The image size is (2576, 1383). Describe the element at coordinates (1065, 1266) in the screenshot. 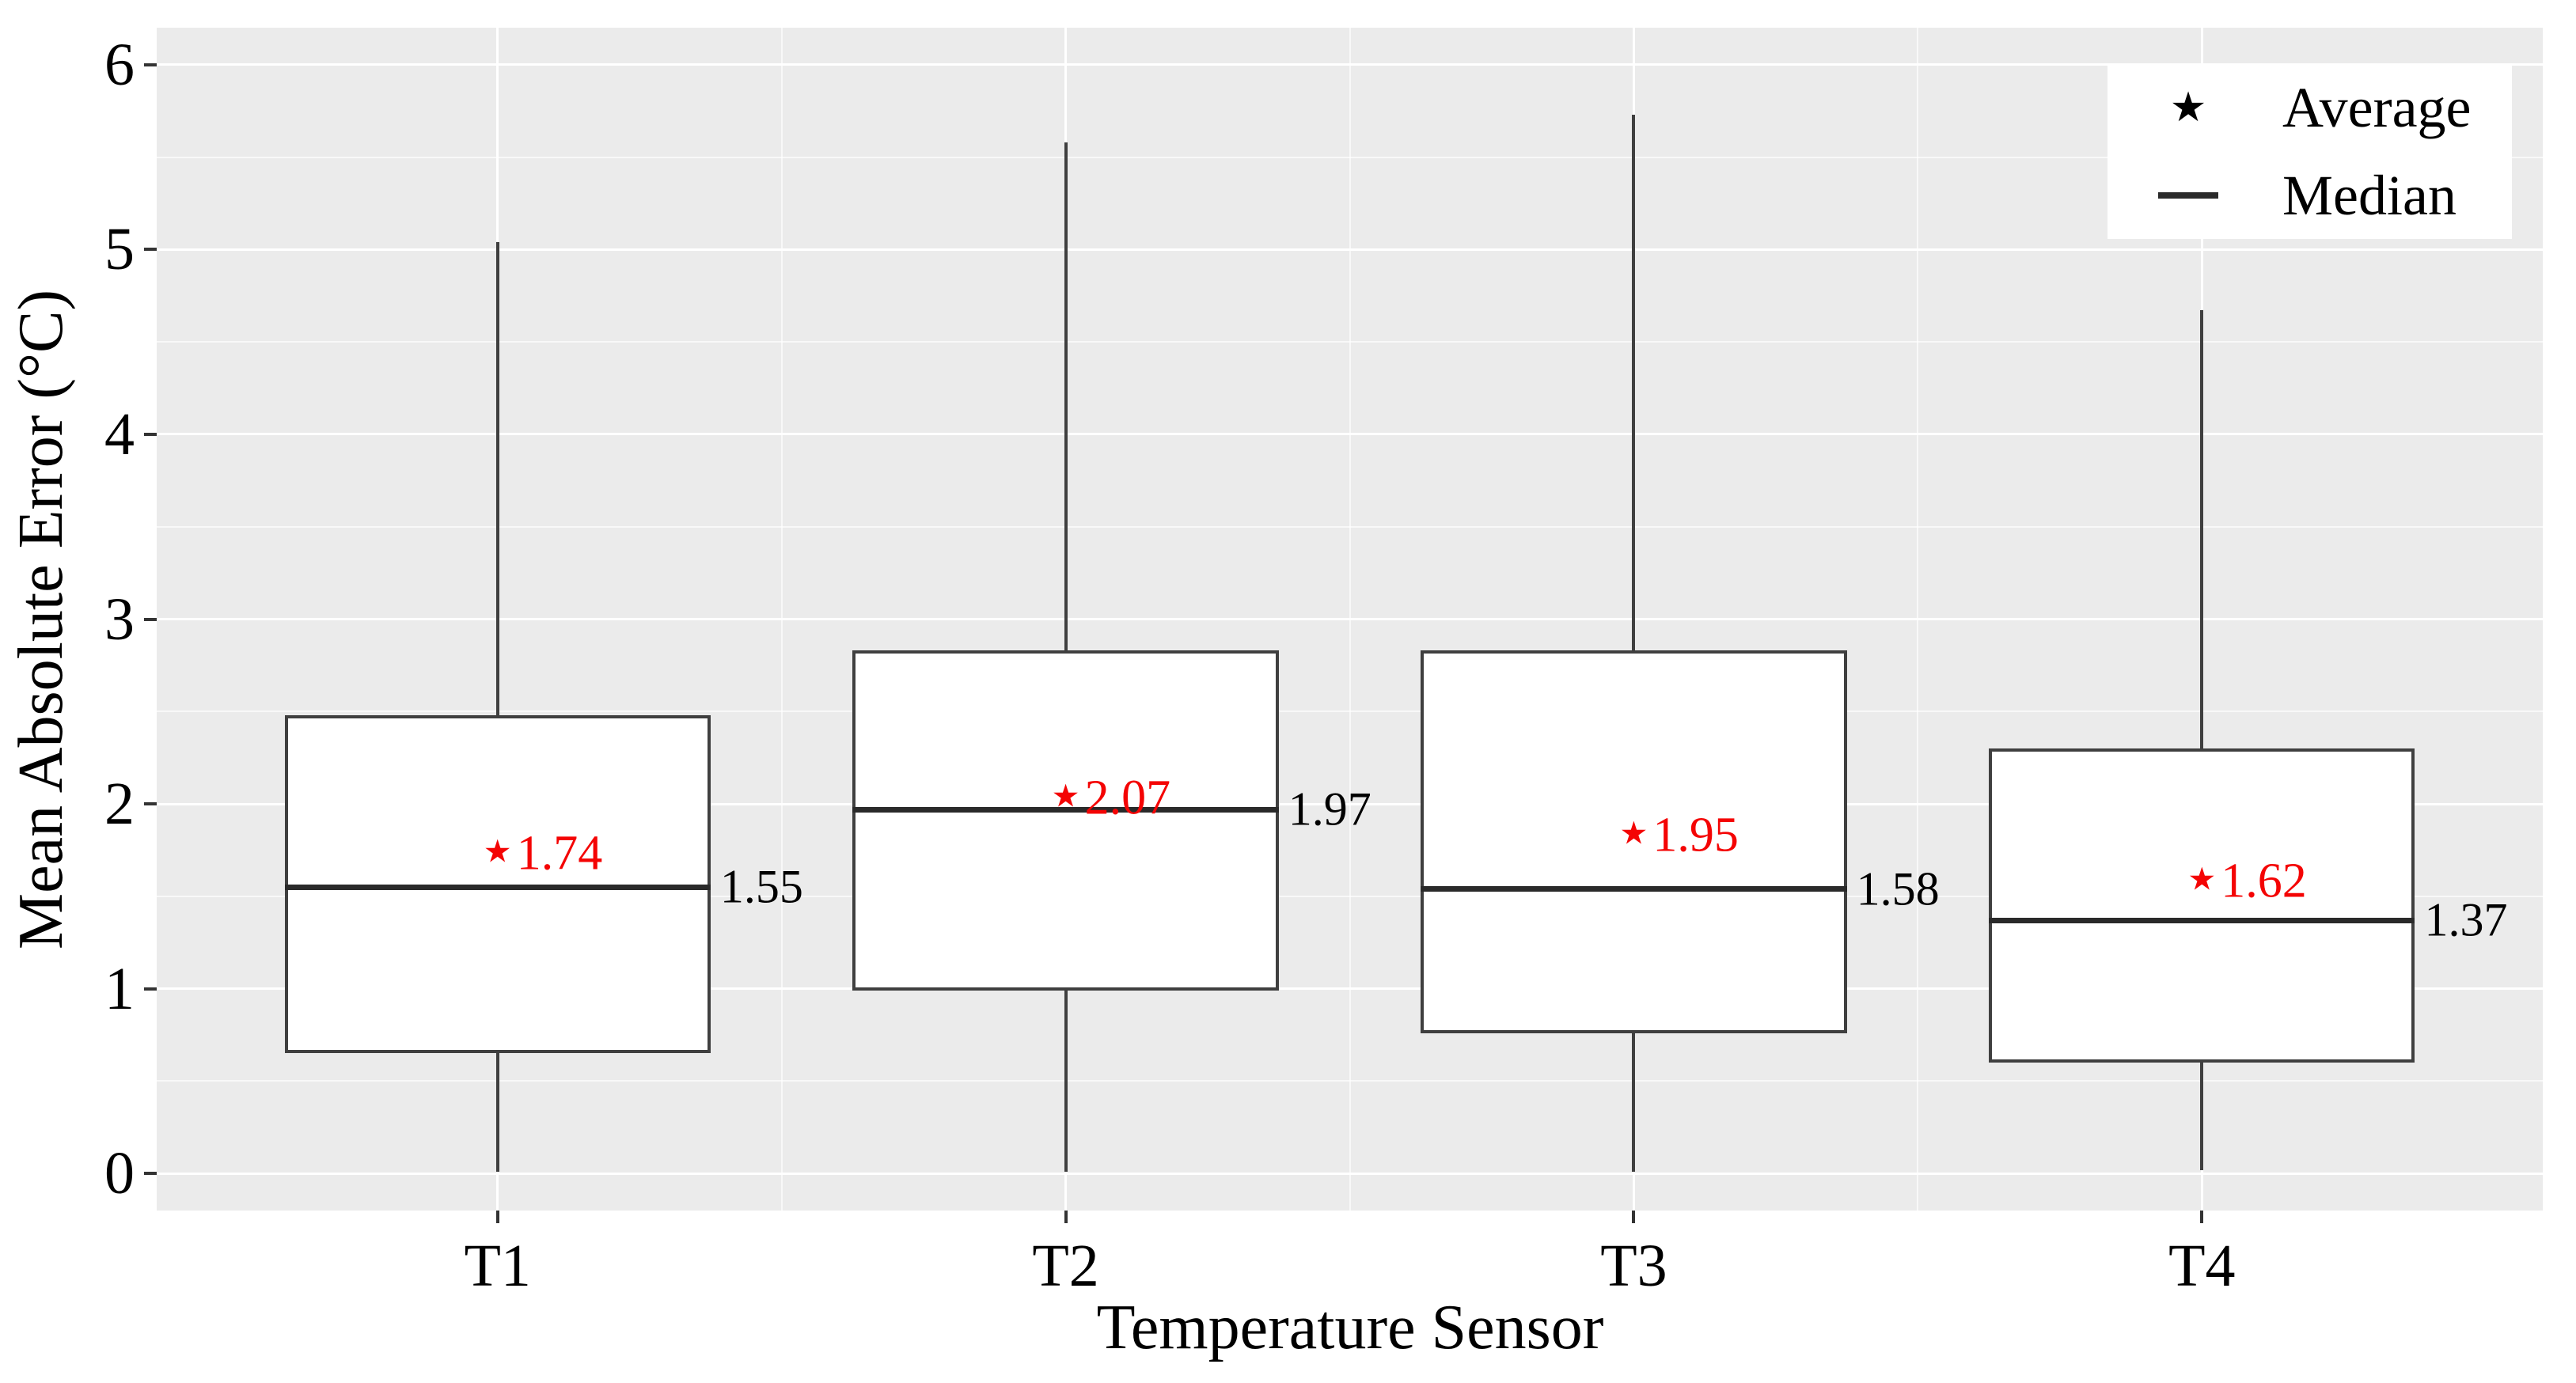

I see `x-tick-label-T2: T2` at that location.